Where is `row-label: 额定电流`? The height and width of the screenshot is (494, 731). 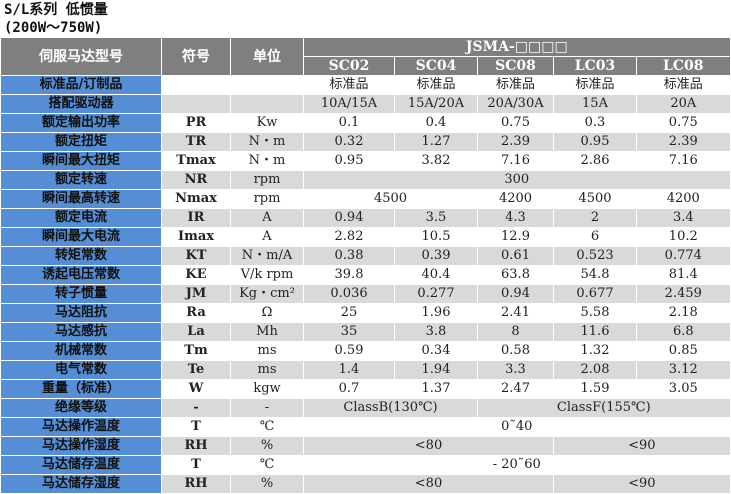
row-label: 额定电流 is located at coordinates (81, 218).